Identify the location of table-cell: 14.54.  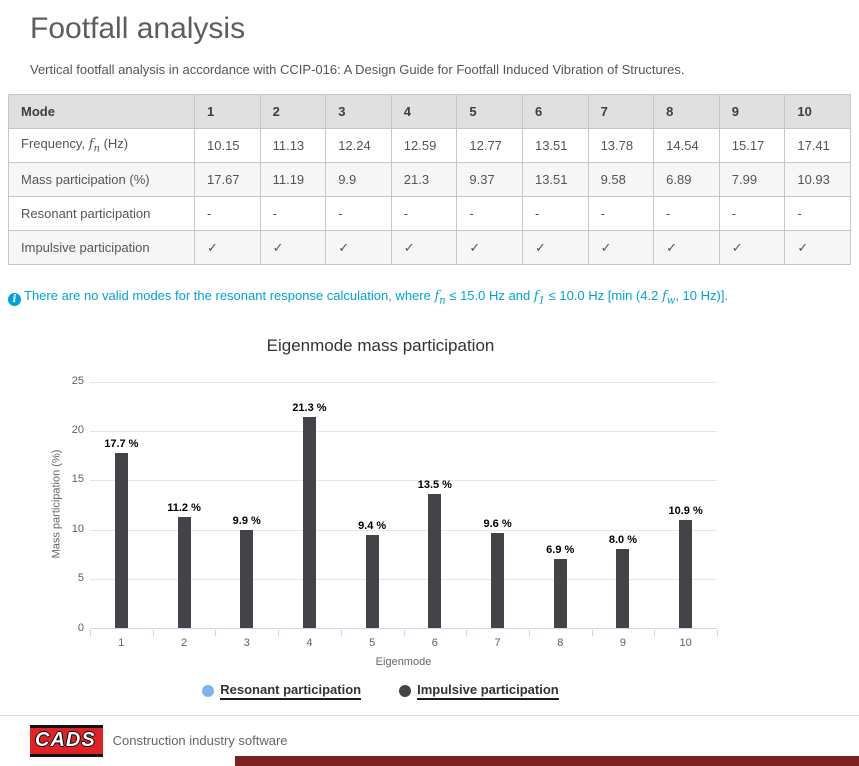
(686, 145).